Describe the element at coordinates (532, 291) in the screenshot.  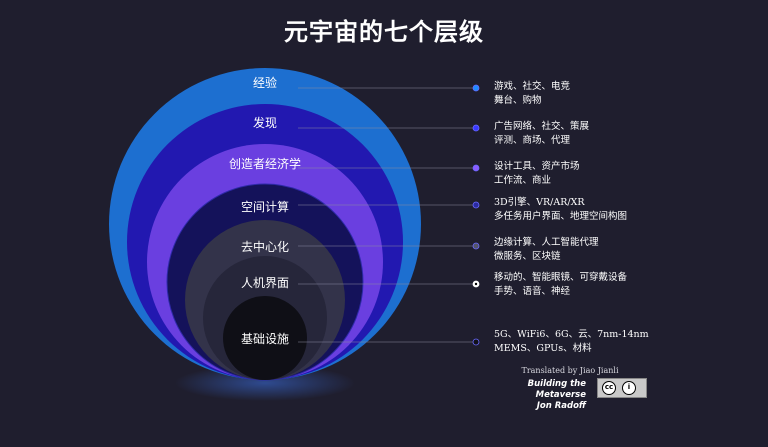
I see `description-line: 手势、语音、神经` at that location.